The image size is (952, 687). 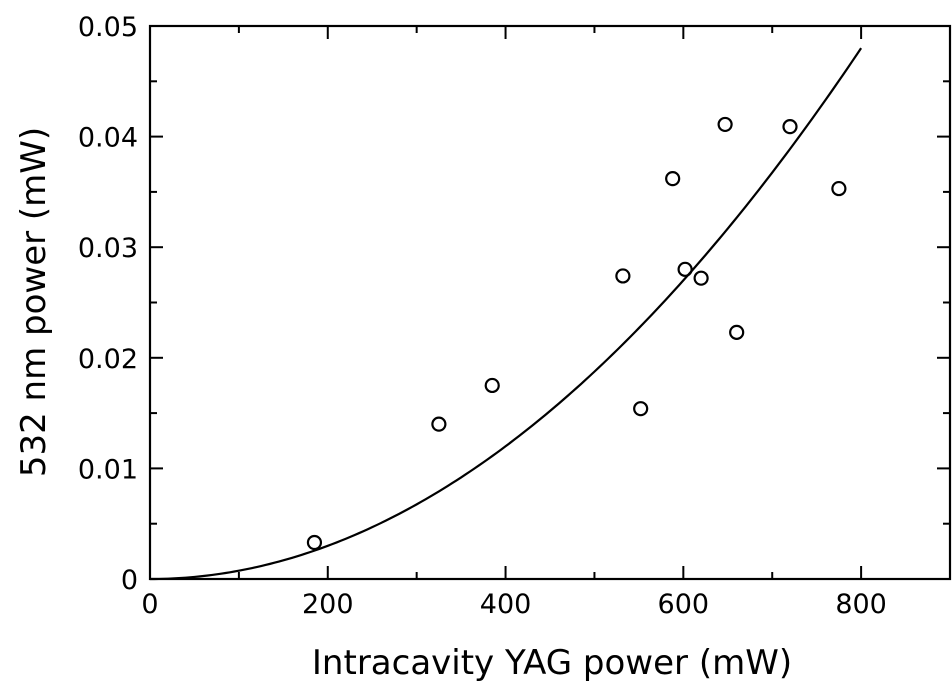 I want to click on x-tick-label: 200, so click(x=328, y=604).